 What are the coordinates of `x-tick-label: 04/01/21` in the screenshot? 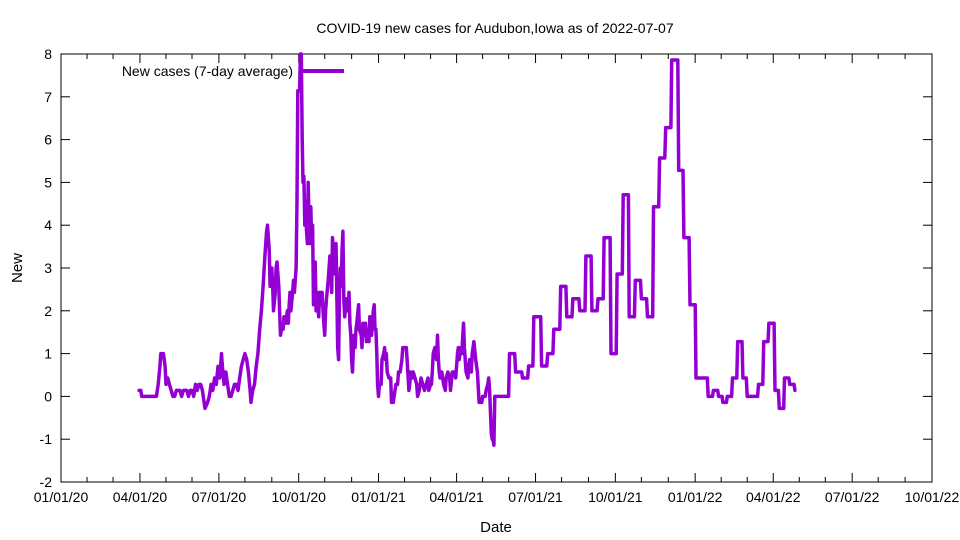 It's located at (456, 497).